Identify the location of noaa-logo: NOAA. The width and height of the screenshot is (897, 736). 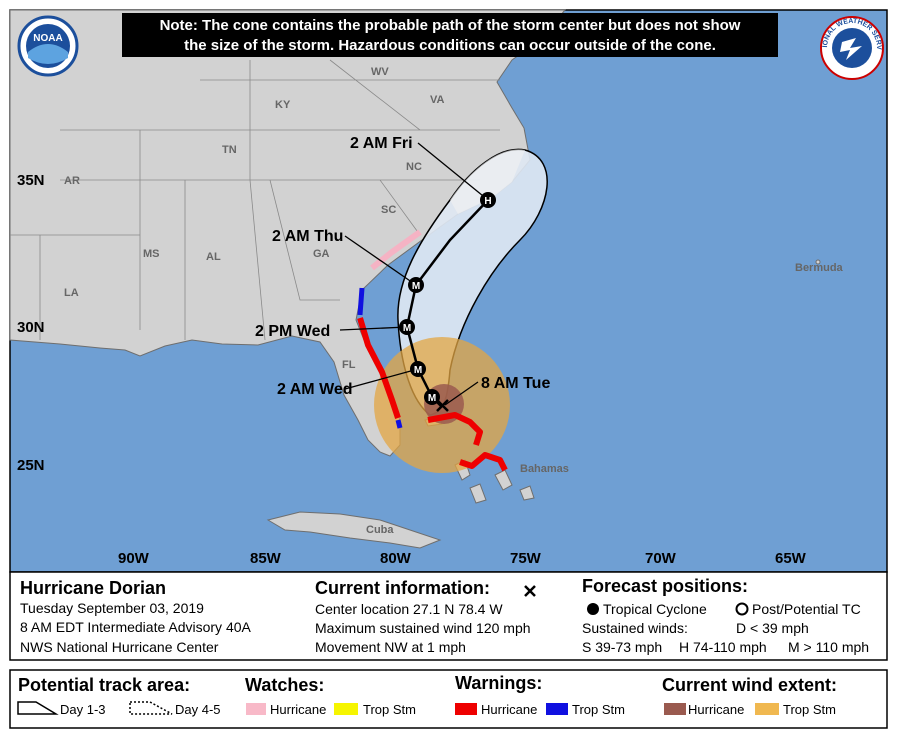
(48, 46).